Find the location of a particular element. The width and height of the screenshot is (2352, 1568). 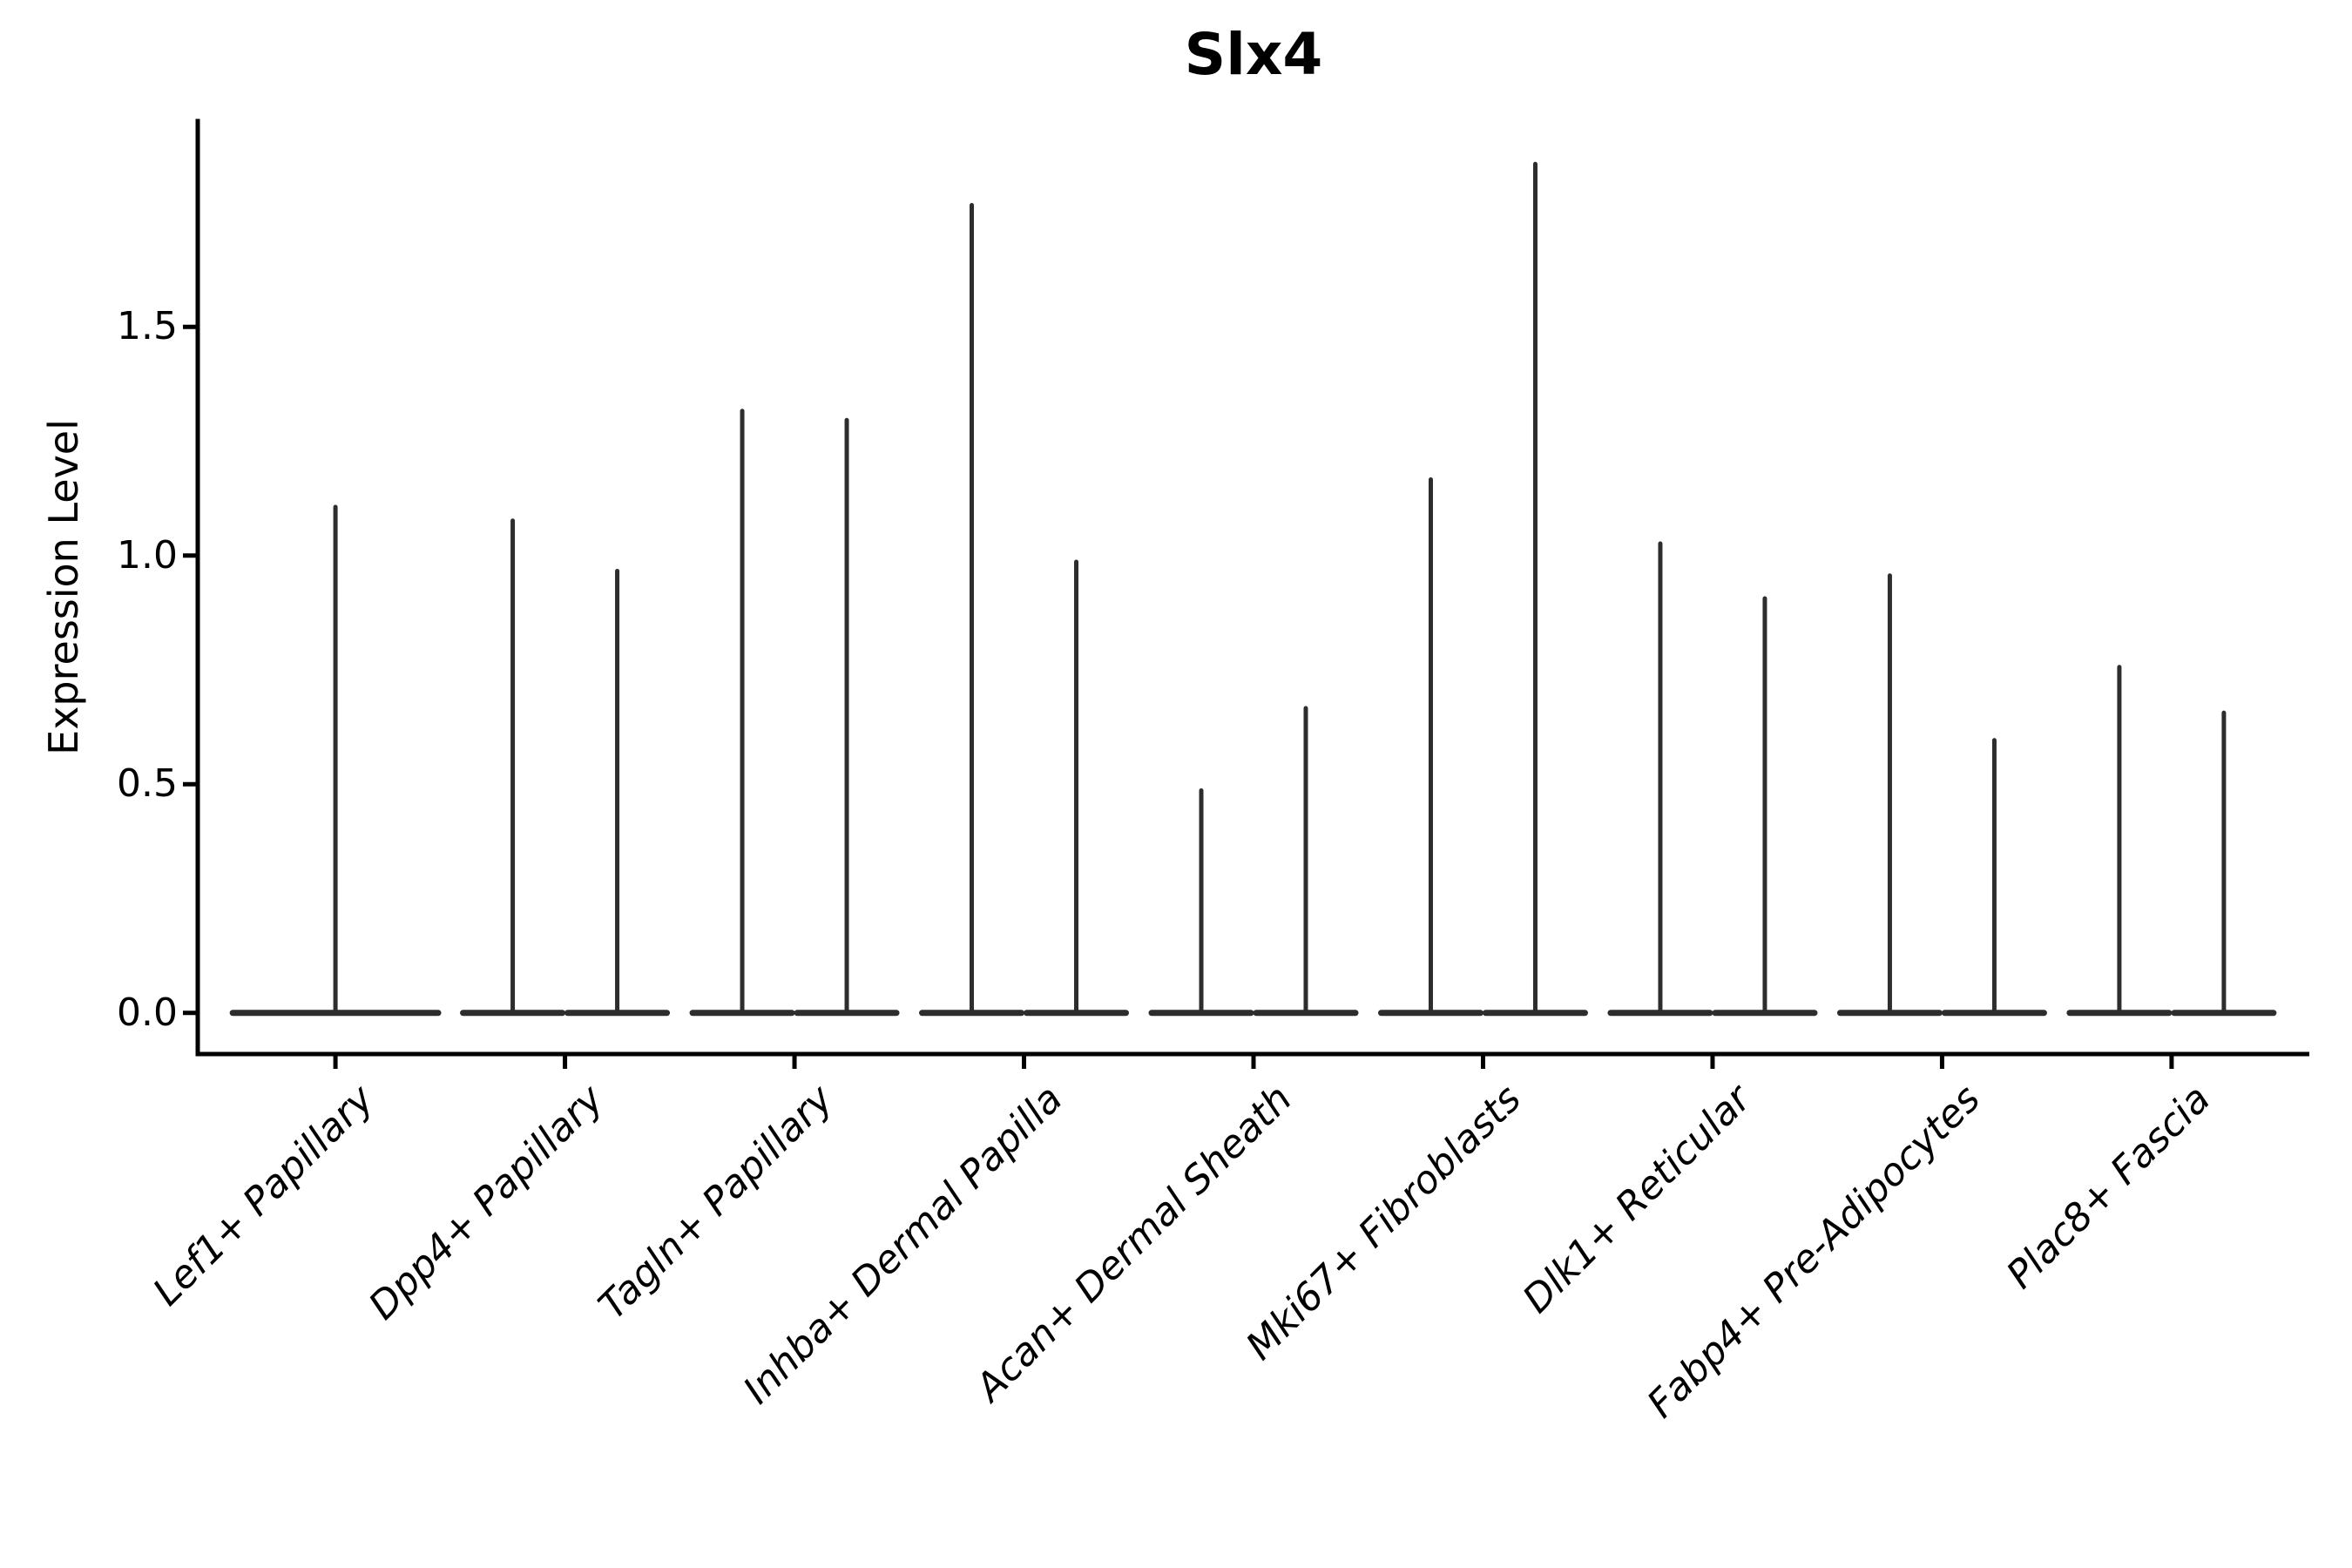

y-tick-label: 0.5 is located at coordinates (147, 784).